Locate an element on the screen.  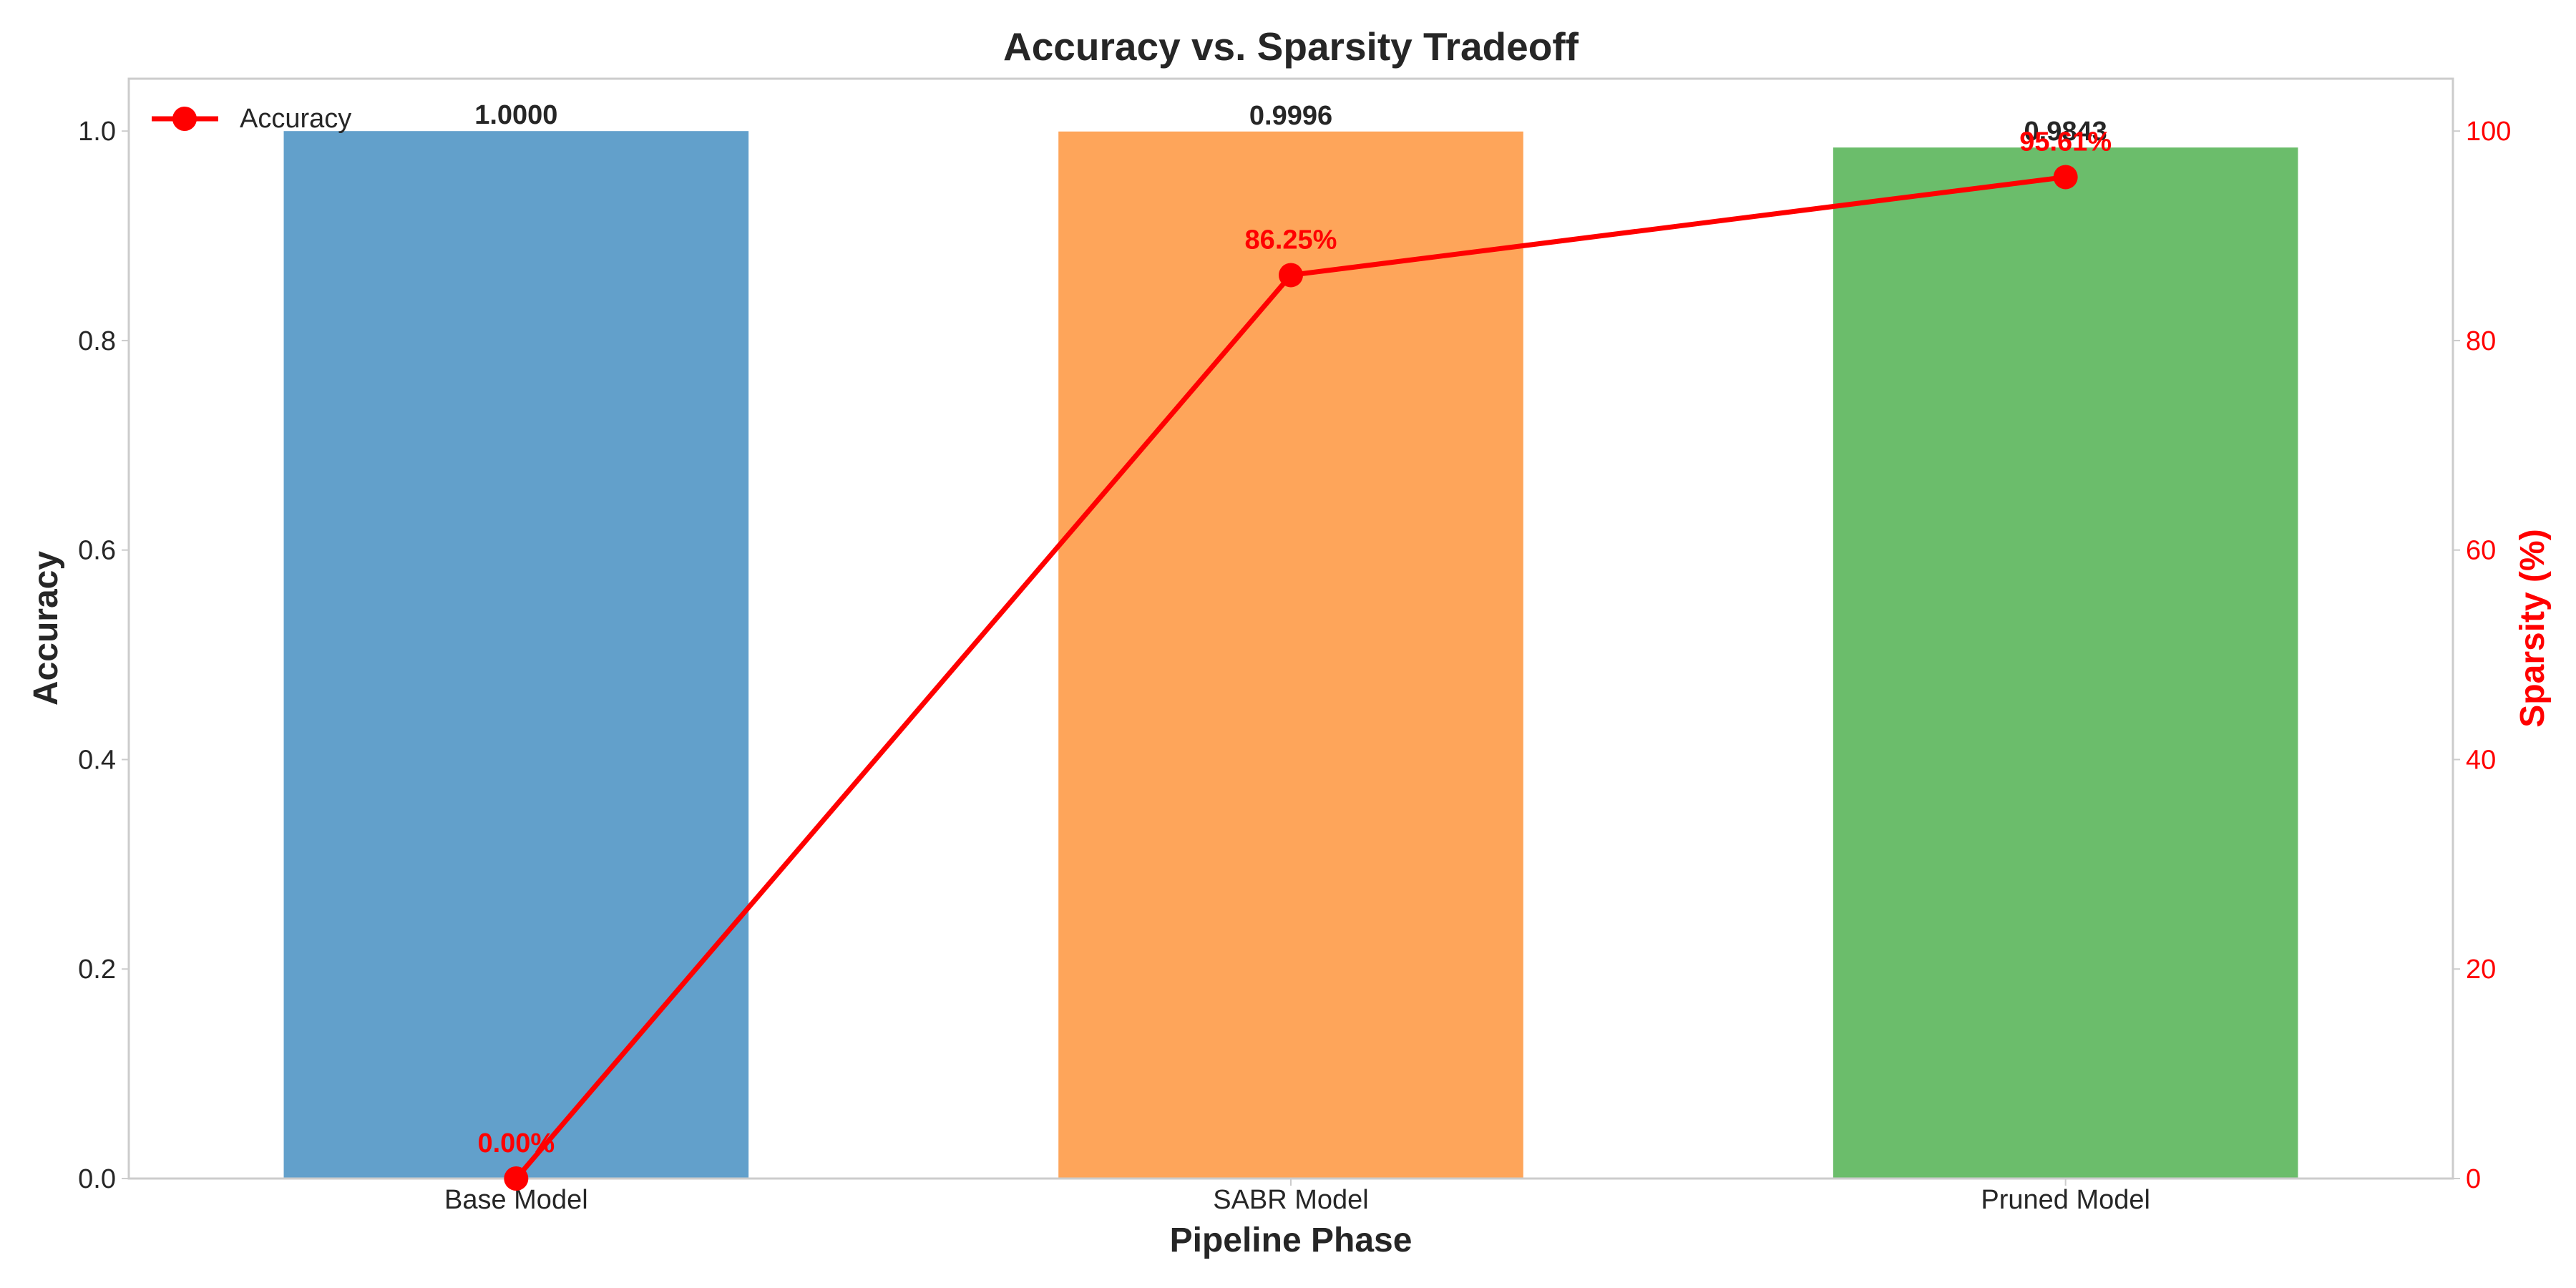
x-tick-label-3: Pruned Model is located at coordinates (2065, 1200).